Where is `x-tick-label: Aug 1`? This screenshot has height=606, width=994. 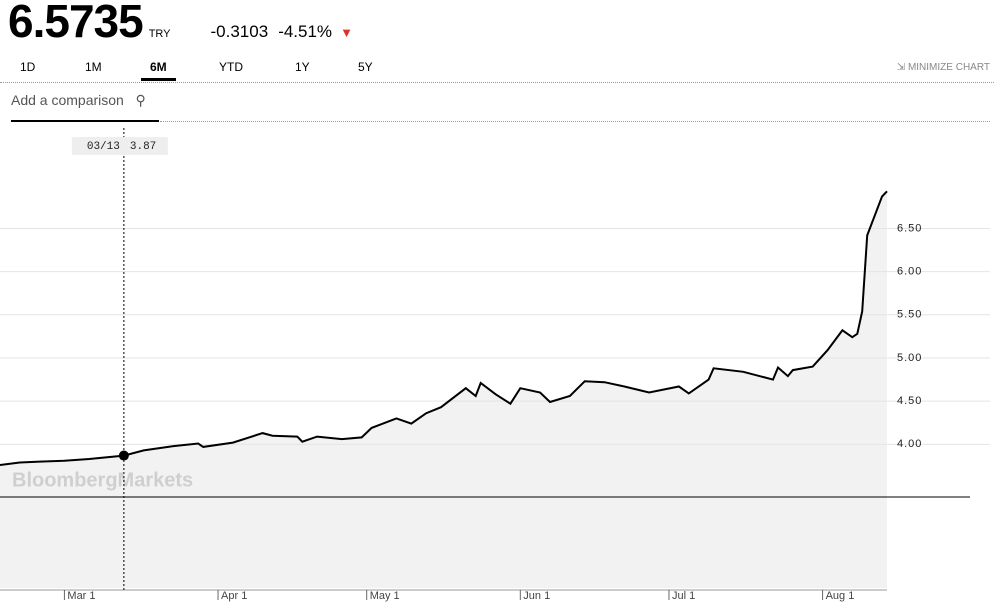 x-tick-label: Aug 1 is located at coordinates (840, 596).